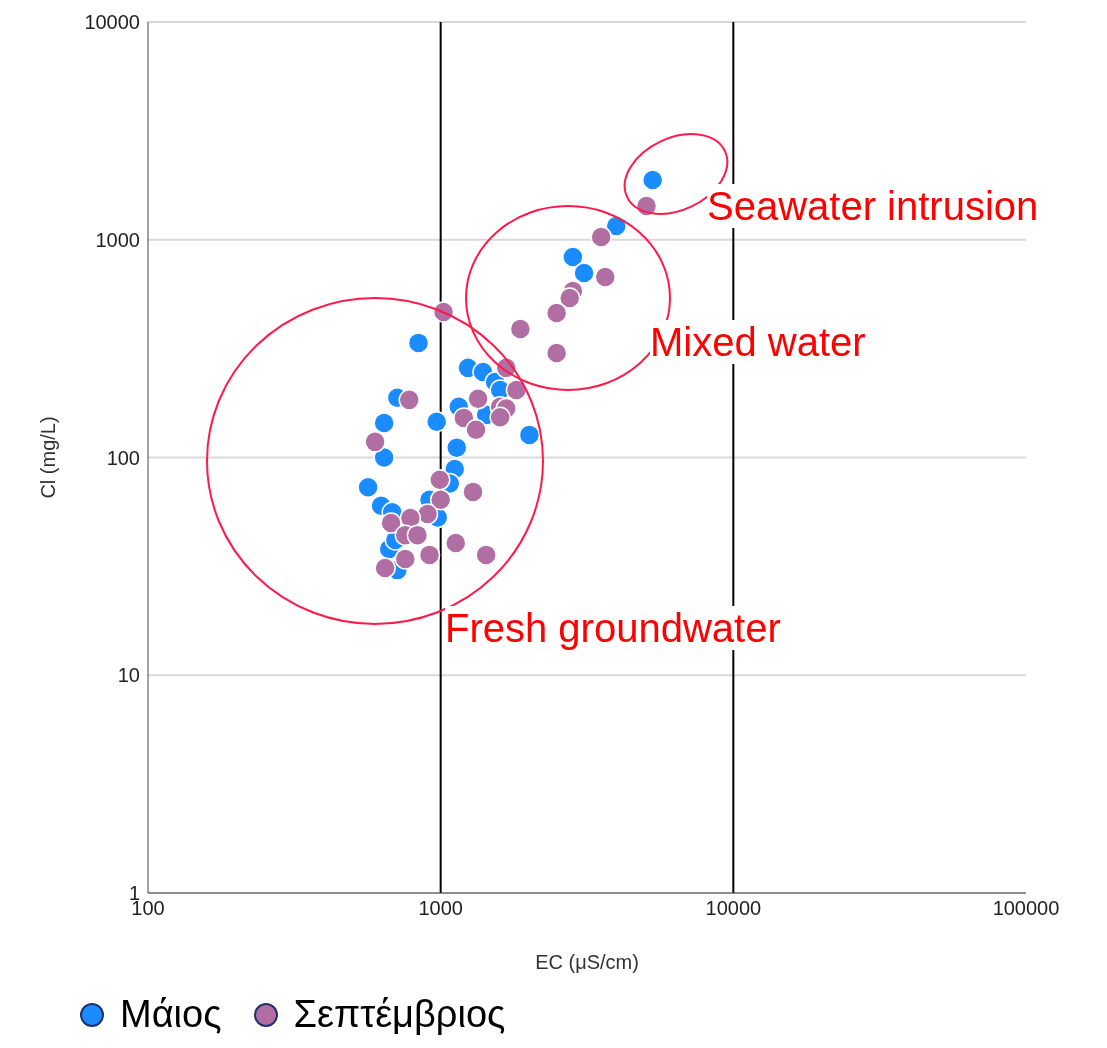  Describe the element at coordinates (440, 908) in the screenshot. I see `x-tick-label: 1000` at that location.